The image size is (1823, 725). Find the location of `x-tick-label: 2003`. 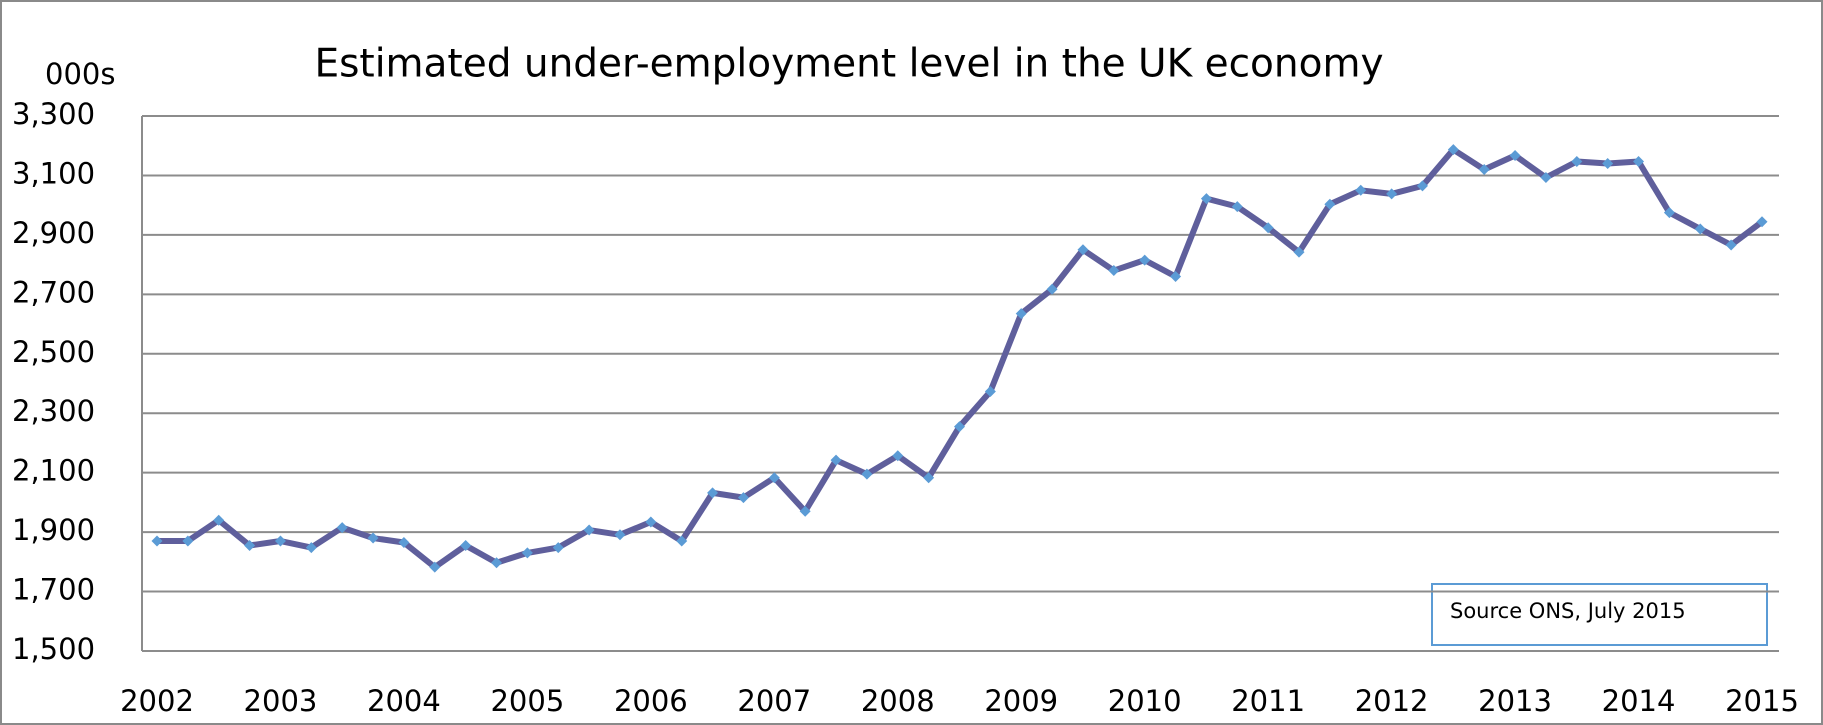

x-tick-label: 2003 is located at coordinates (281, 701).